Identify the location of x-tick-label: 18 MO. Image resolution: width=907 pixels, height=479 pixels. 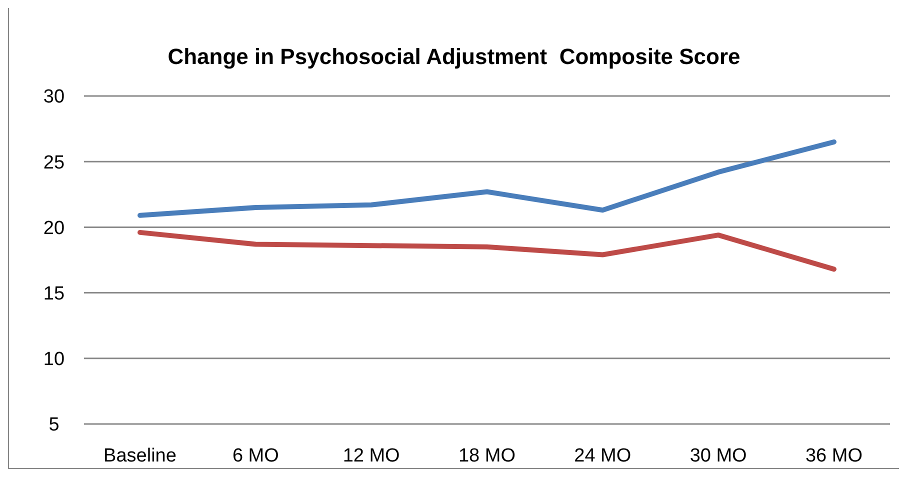
(487, 455).